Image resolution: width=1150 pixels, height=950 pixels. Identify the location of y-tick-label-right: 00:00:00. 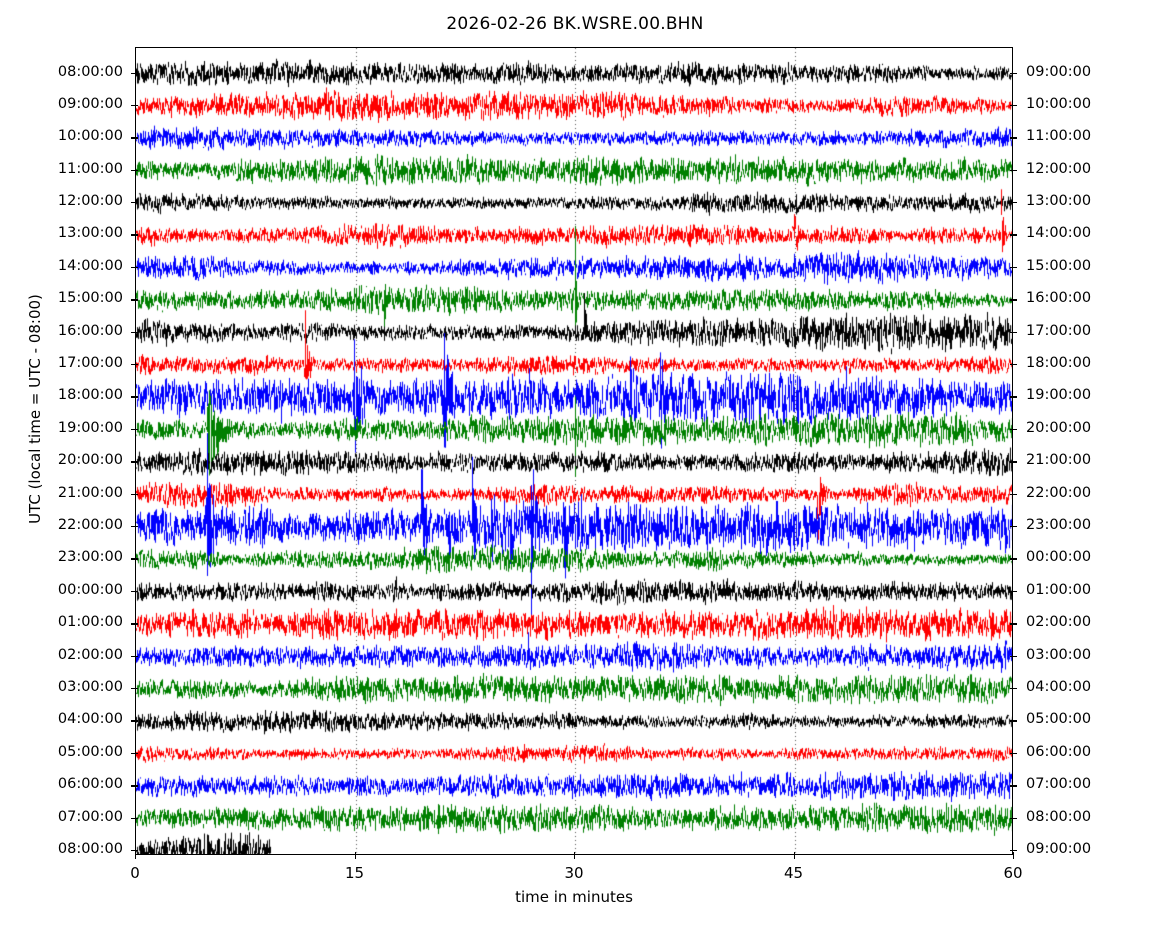
(1059, 557).